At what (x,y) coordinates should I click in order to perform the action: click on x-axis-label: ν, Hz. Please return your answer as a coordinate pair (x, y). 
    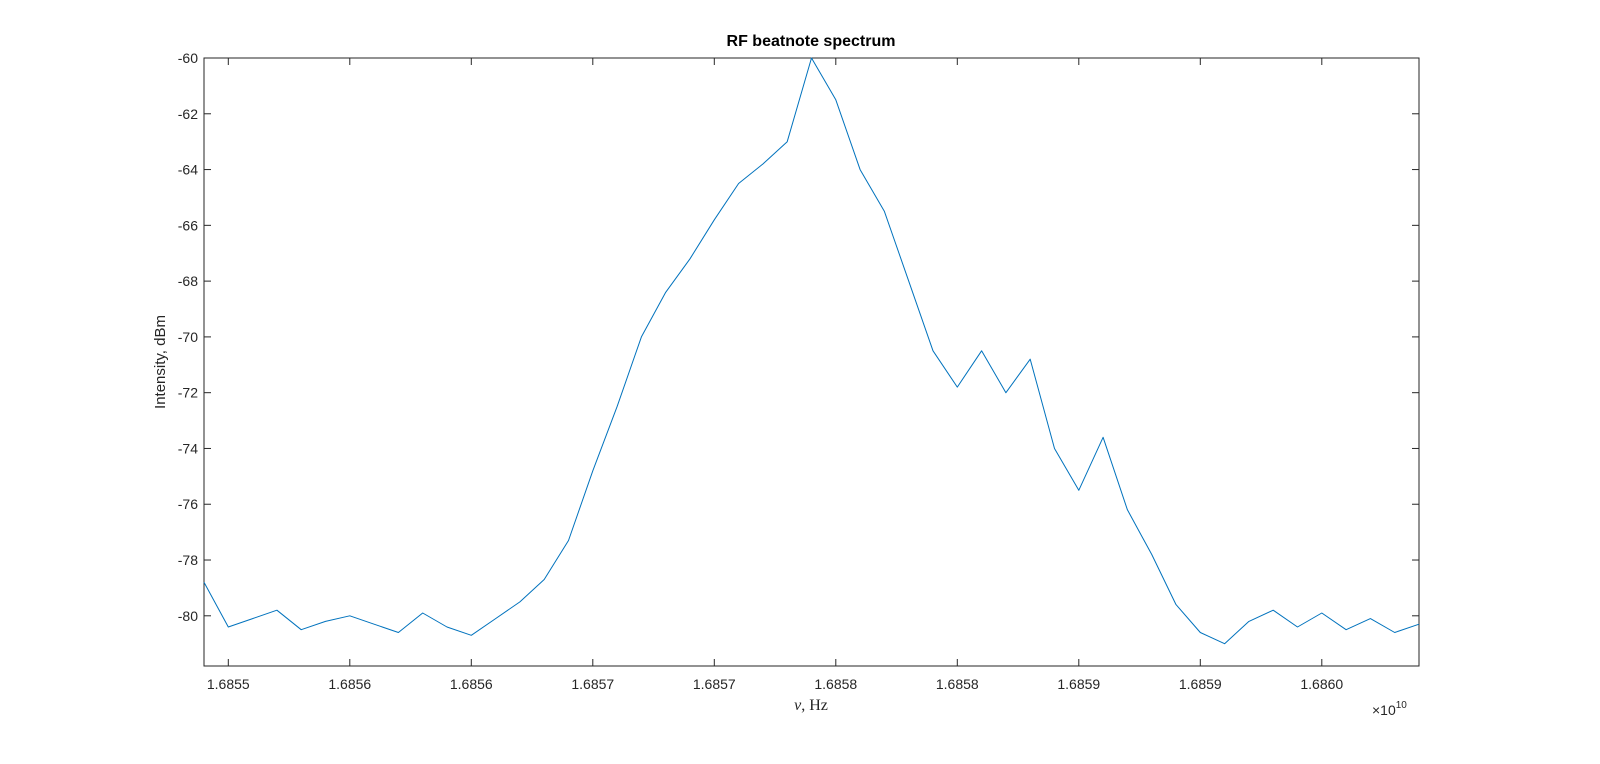
    Looking at the image, I should click on (811, 705).